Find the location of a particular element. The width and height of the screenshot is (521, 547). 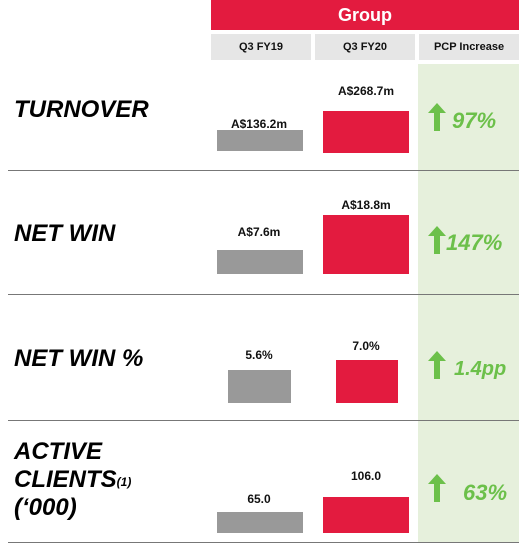

fy19-value-label: 5.6% is located at coordinates (259, 355).